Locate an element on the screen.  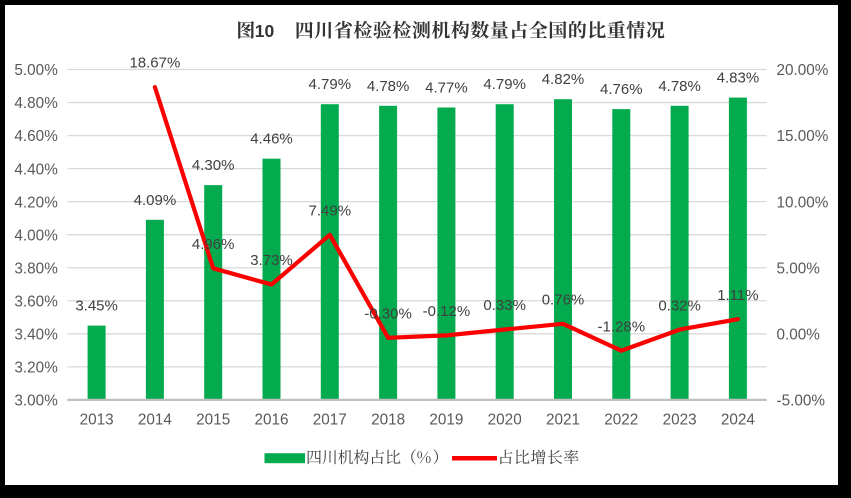
svg-text: 2020 is located at coordinates (505, 419).